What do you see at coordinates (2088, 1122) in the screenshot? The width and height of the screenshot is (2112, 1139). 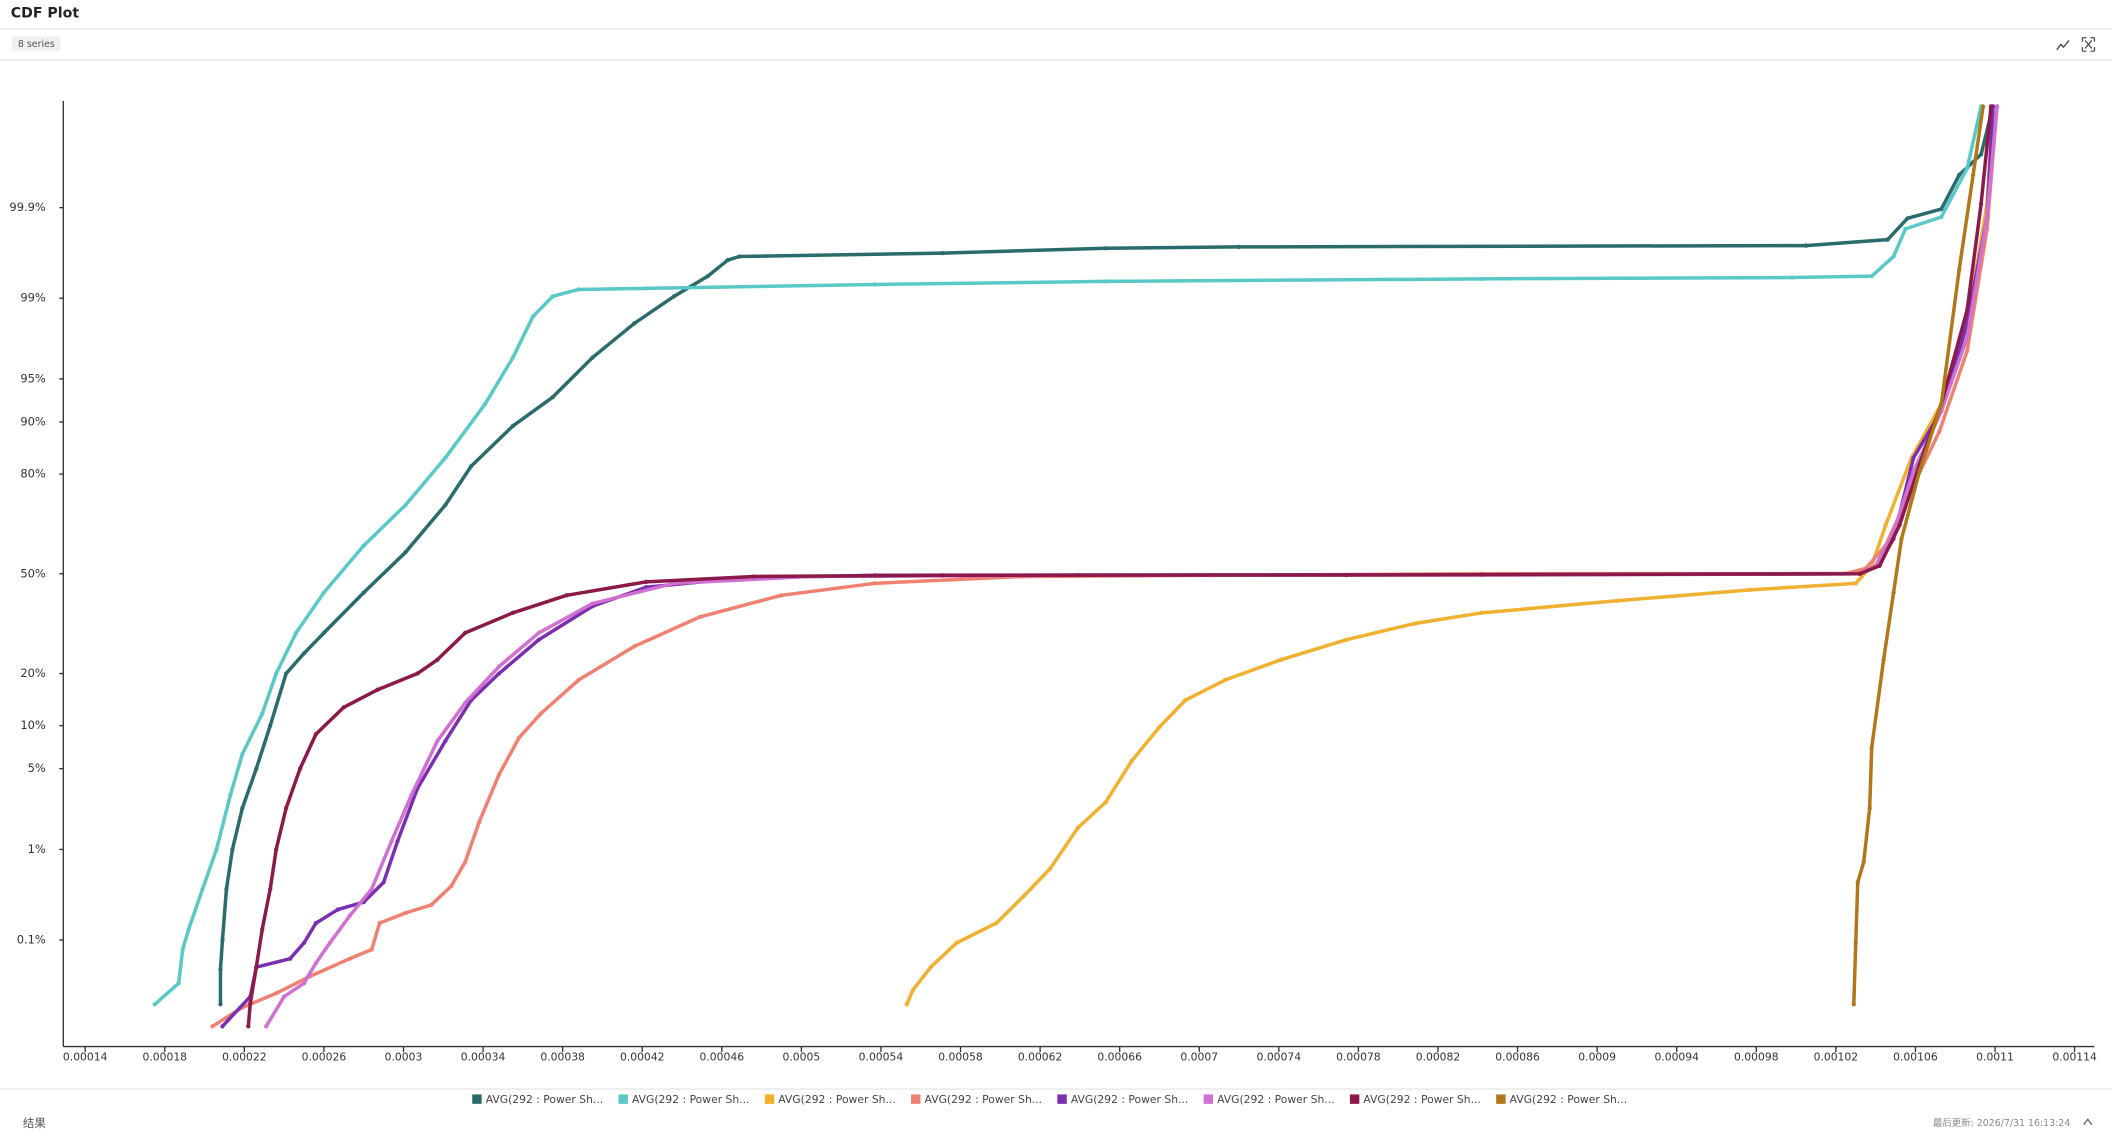 I see `collapse-icon` at bounding box center [2088, 1122].